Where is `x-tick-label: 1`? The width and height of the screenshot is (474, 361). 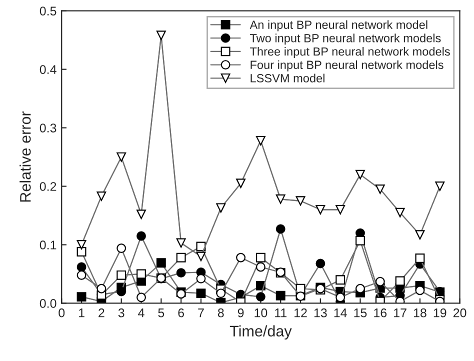
x-tick-label: 1 is located at coordinates (81, 313).